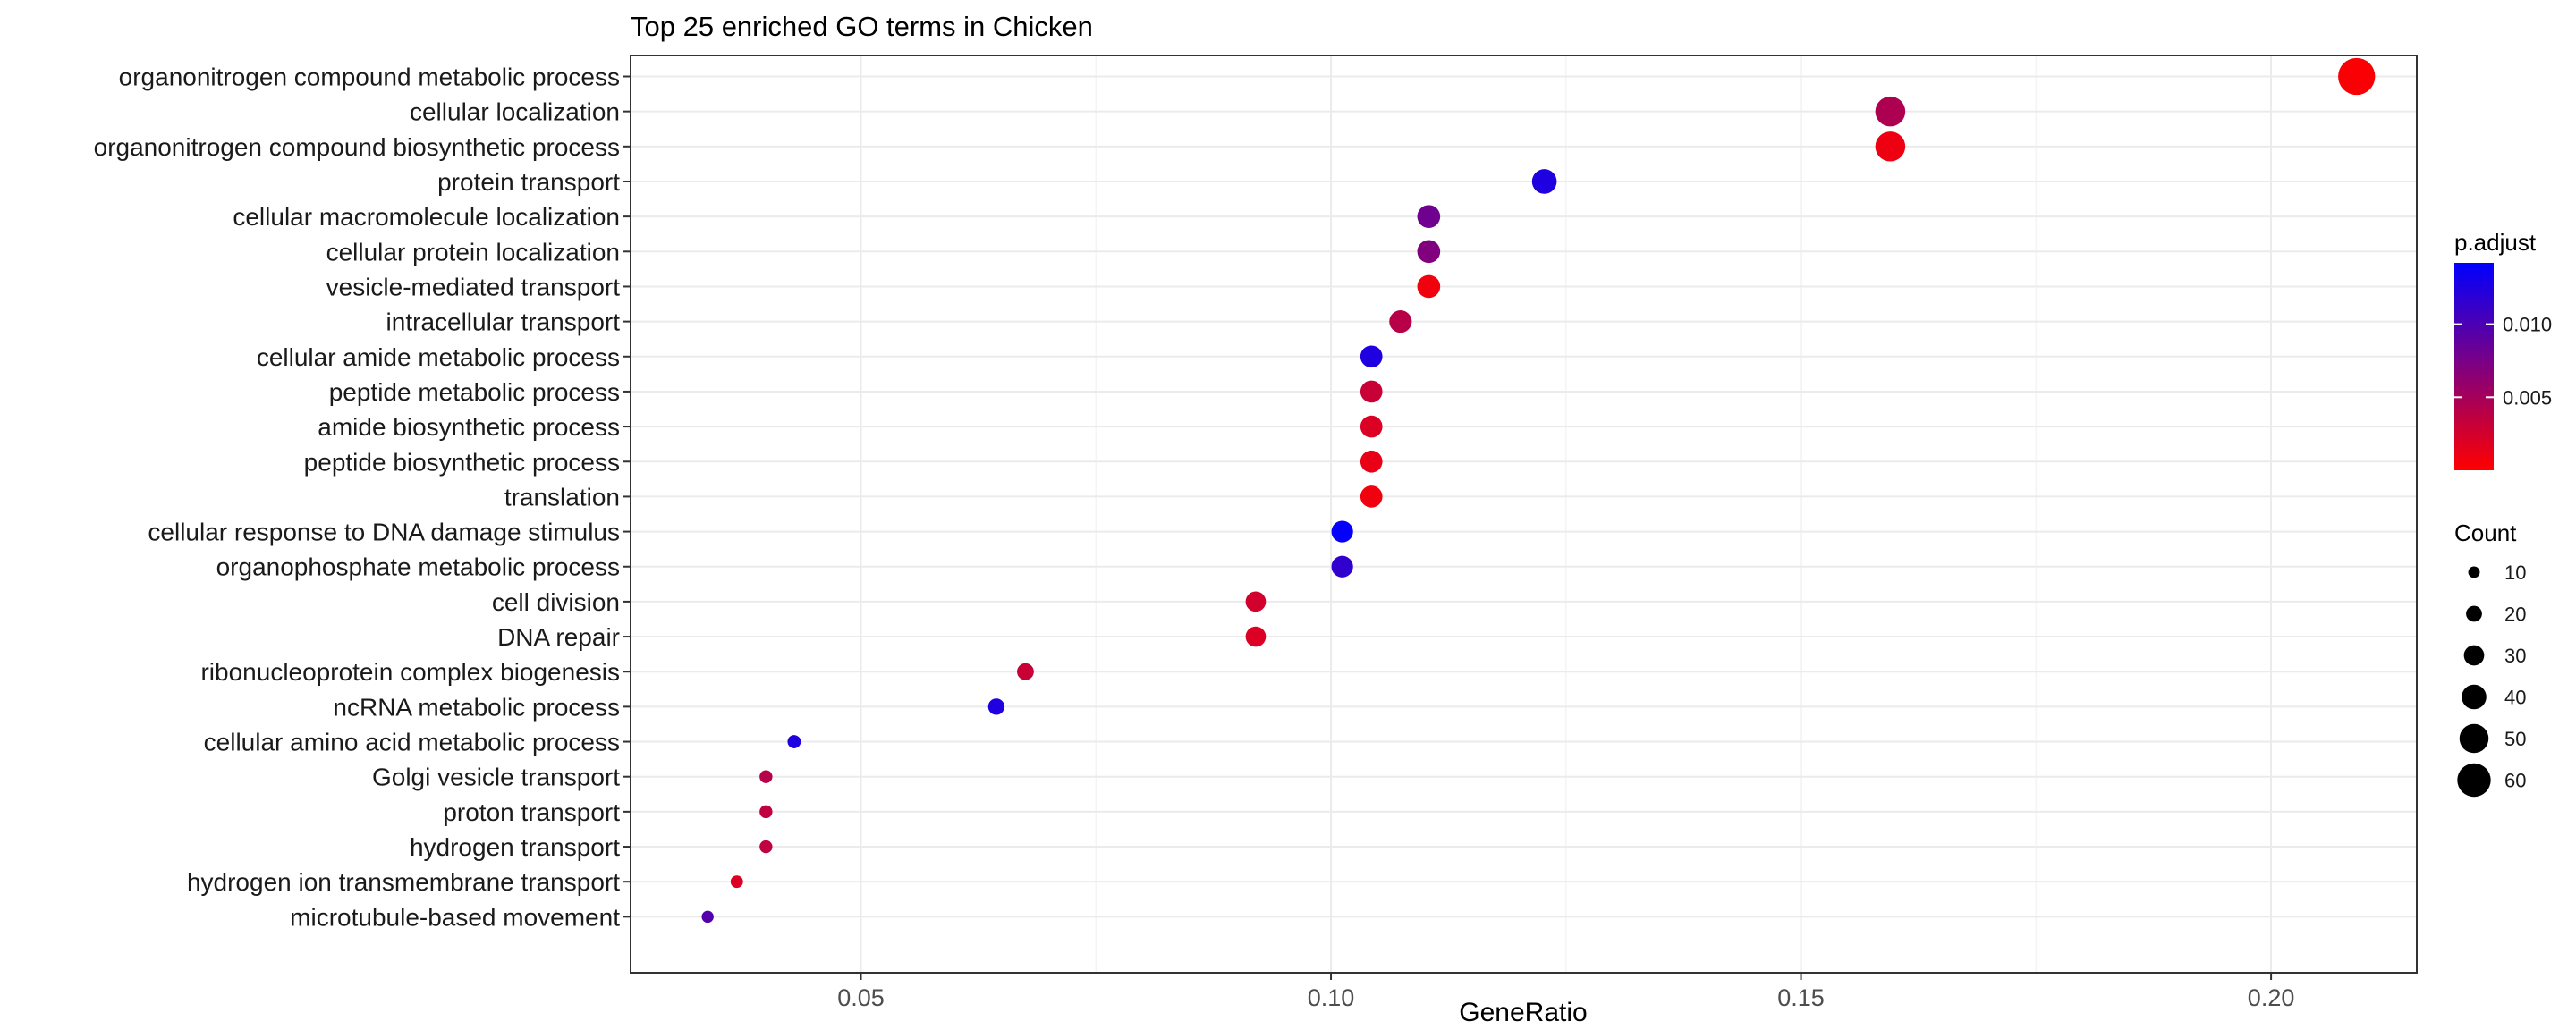 The image size is (2576, 1030). What do you see at coordinates (418, 567) in the screenshot?
I see `y-tick-label: organophosphate metabolic process` at bounding box center [418, 567].